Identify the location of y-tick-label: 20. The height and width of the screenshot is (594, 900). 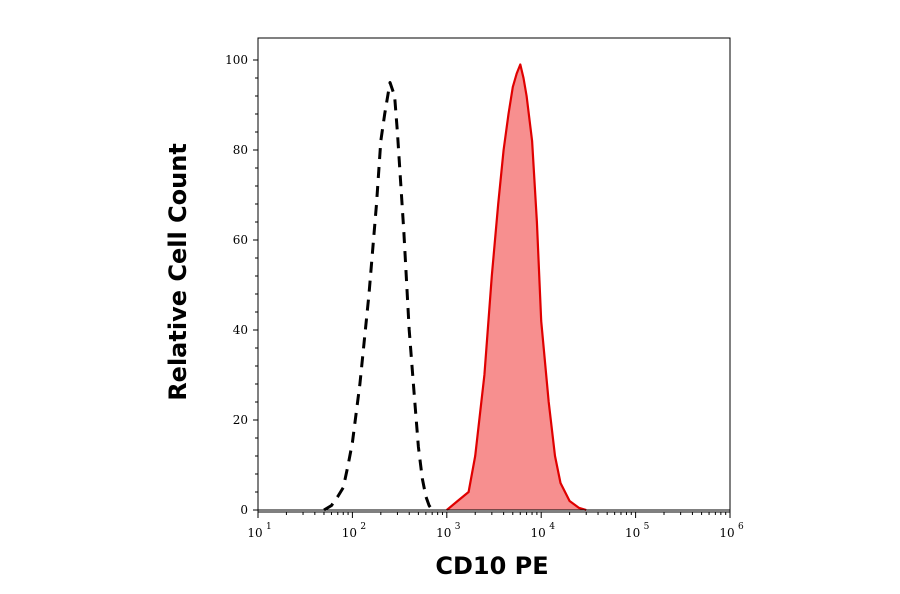
(240, 420).